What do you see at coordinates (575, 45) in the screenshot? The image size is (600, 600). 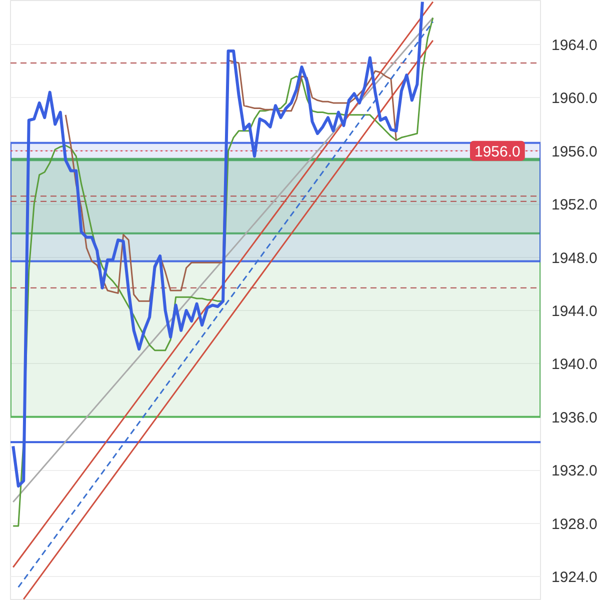 I see `y-tick-label: 1964.0` at bounding box center [575, 45].